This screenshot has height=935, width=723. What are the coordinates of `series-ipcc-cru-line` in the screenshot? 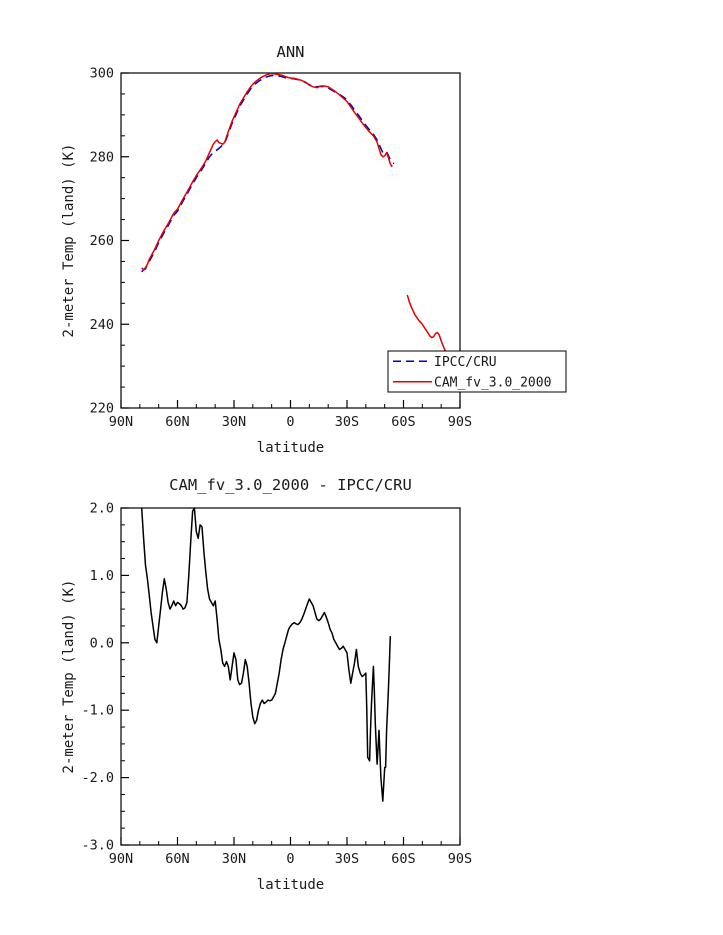 It's located at (268, 173).